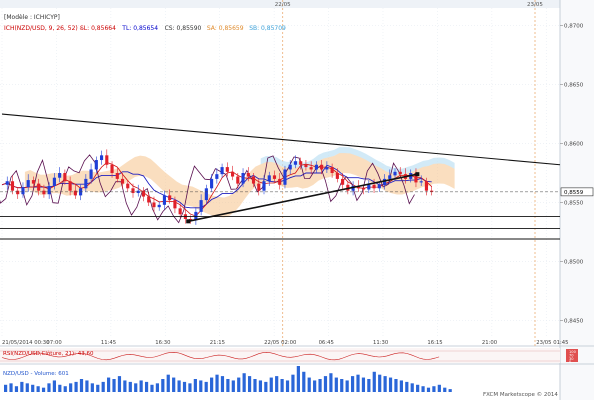 This screenshot has width=594, height=404. Describe the element at coordinates (303, 198) in the screenshot. I see `support-trendline` at that location.